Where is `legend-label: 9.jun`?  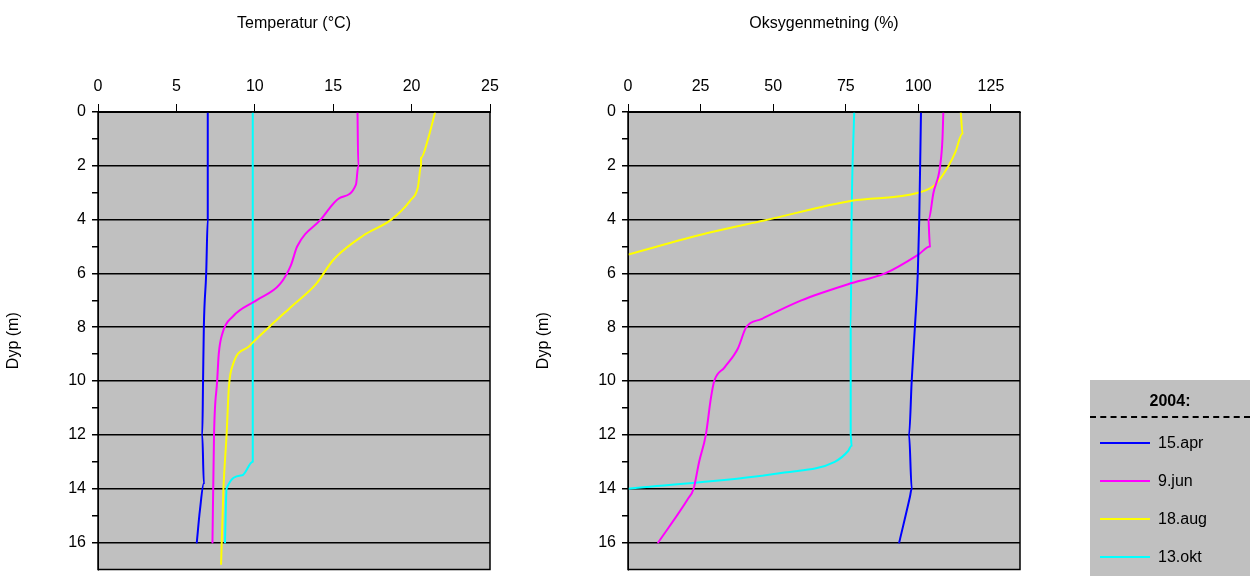
legend-label: 9.jun is located at coordinates (1175, 481).